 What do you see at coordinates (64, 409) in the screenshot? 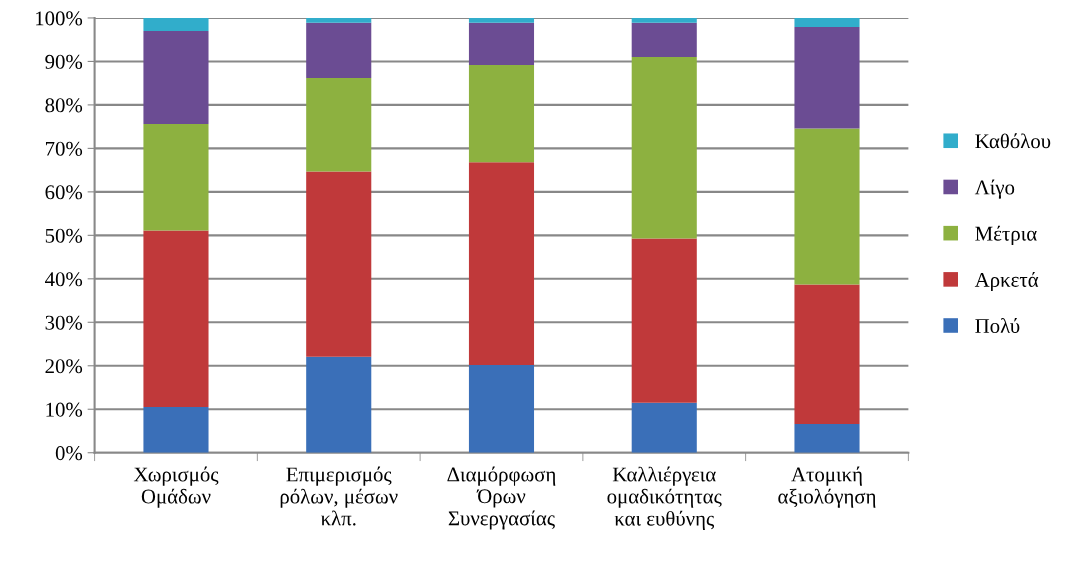
I see `y-tick-label: 10%` at bounding box center [64, 409].